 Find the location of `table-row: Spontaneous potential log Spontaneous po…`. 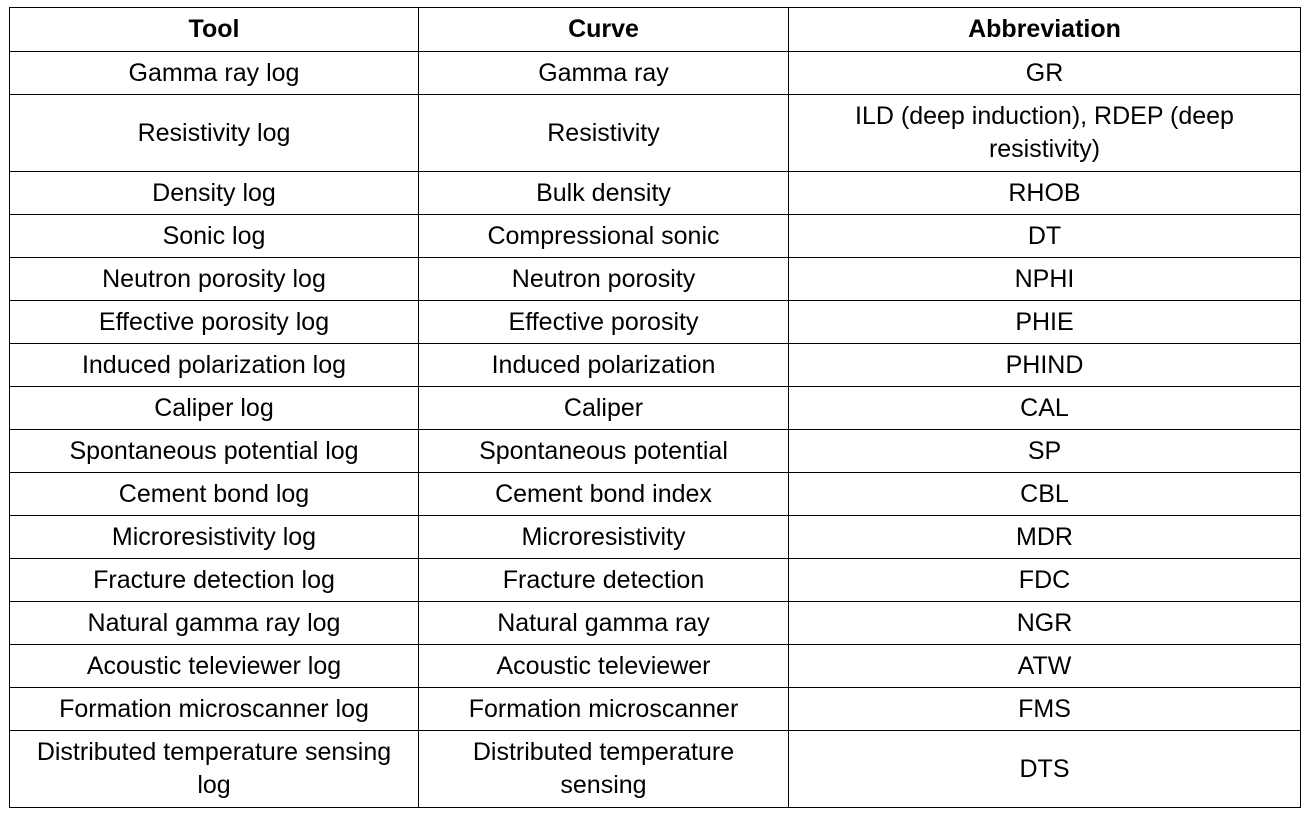

table-row: Spontaneous potential log Spontaneous po… is located at coordinates (655, 451).